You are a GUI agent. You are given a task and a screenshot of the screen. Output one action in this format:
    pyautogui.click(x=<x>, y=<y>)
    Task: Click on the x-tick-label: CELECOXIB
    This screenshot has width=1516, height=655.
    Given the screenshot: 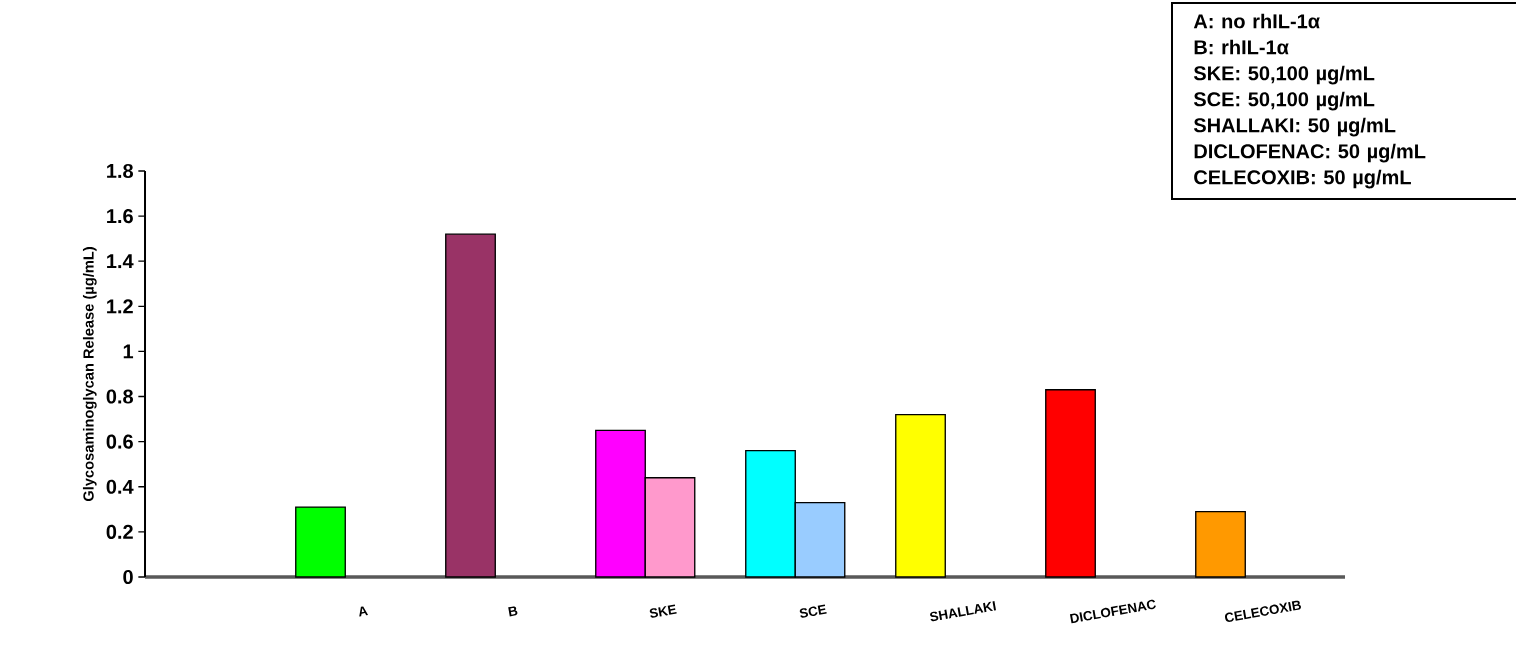 What is the action you would take?
    pyautogui.click(x=1263, y=611)
    